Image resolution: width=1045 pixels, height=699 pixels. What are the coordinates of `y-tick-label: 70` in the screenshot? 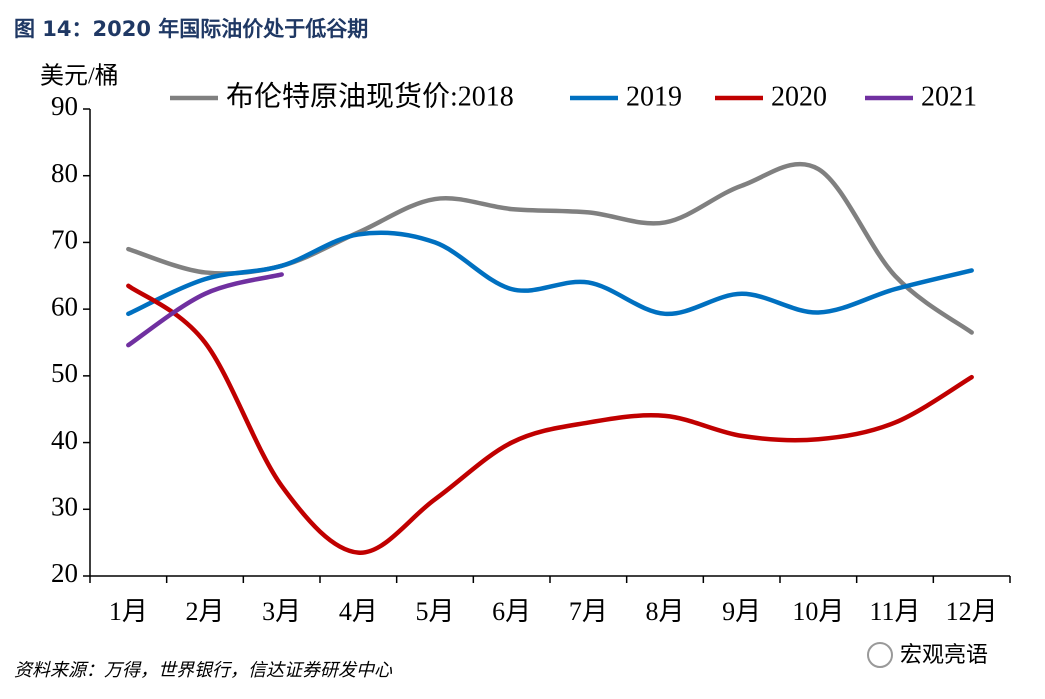 It's located at (64, 240).